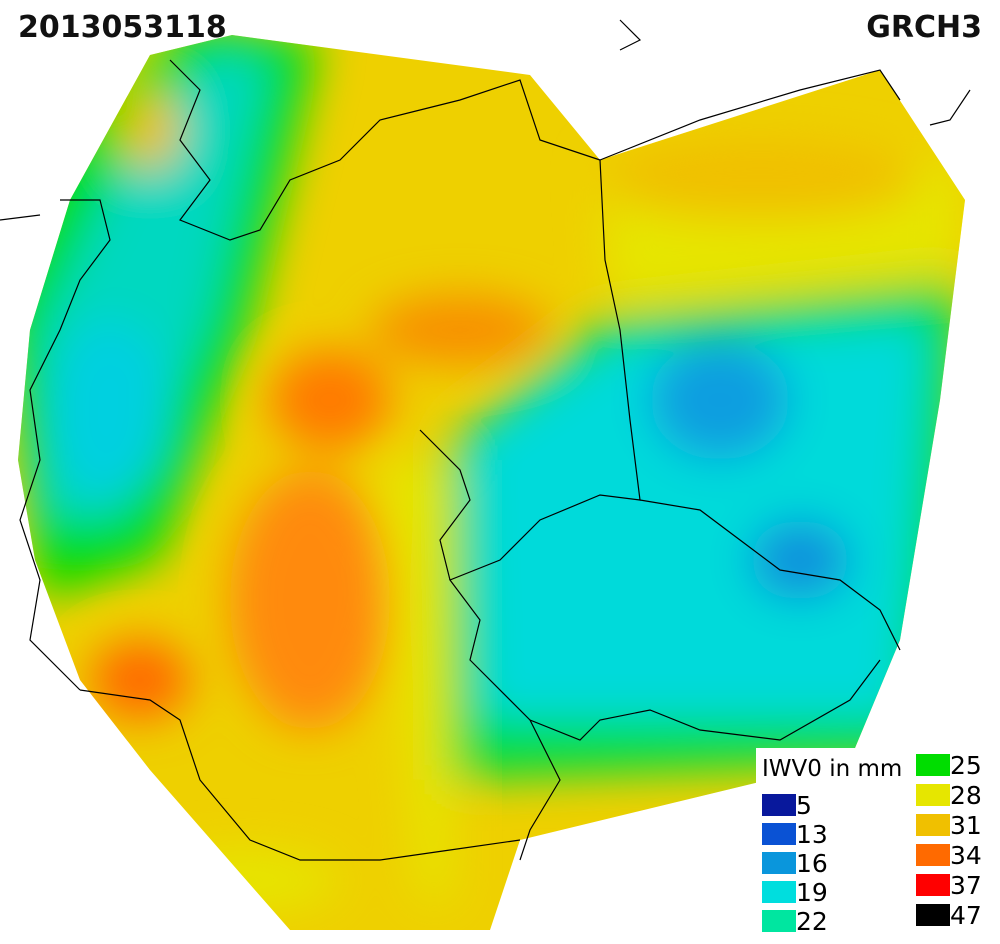  What do you see at coordinates (966, 765) in the screenshot?
I see `legend-label: 25` at bounding box center [966, 765].